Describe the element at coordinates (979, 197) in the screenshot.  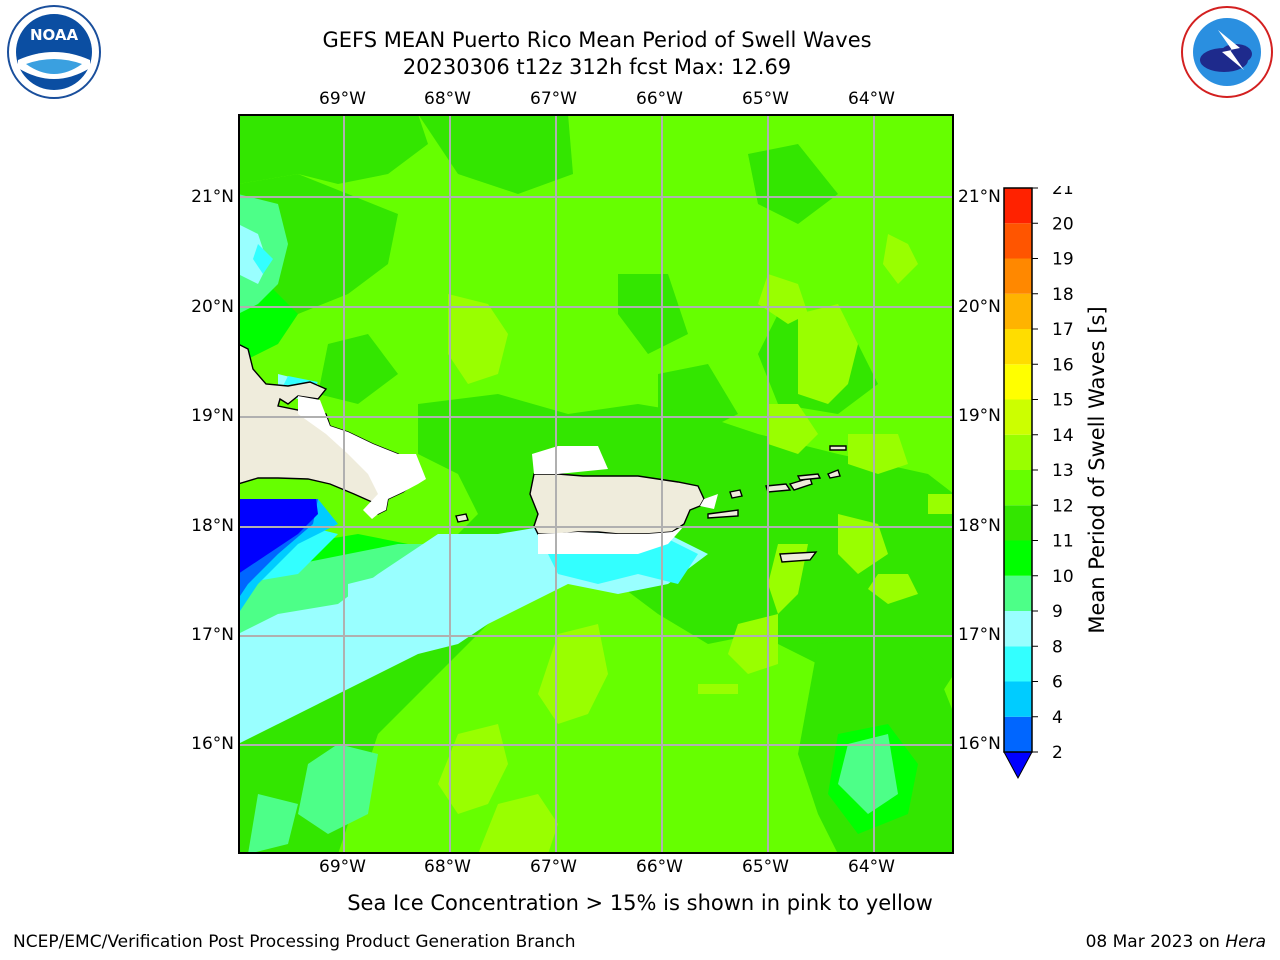
I see `lat-tick-right: 21°N` at that location.